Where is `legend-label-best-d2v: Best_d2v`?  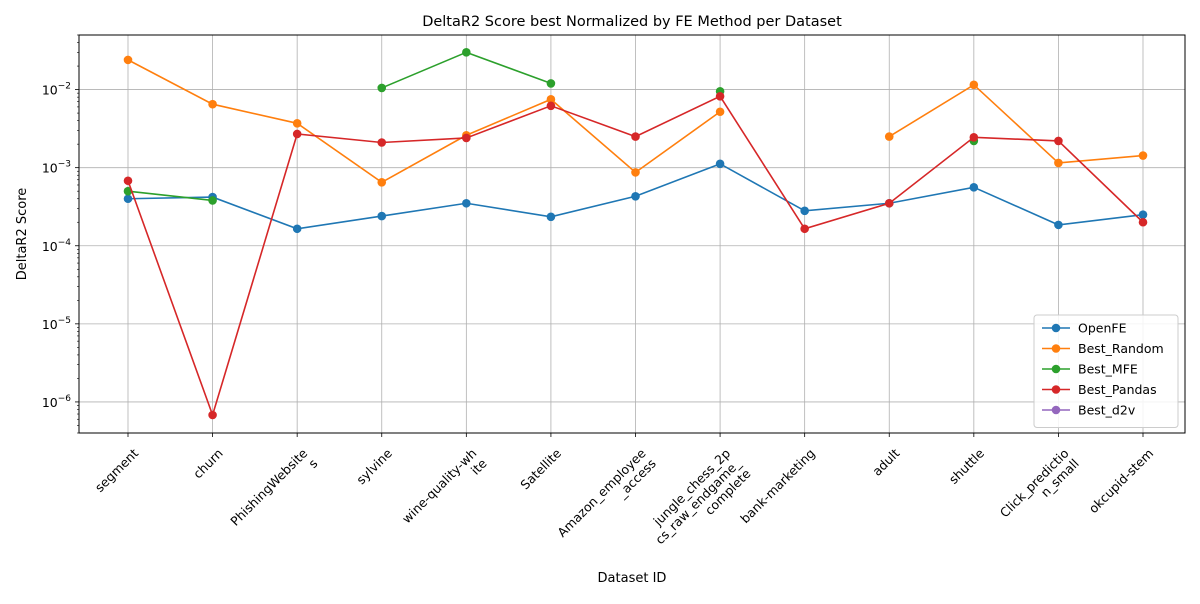
legend-label-best-d2v: Best_d2v is located at coordinates (1107, 410).